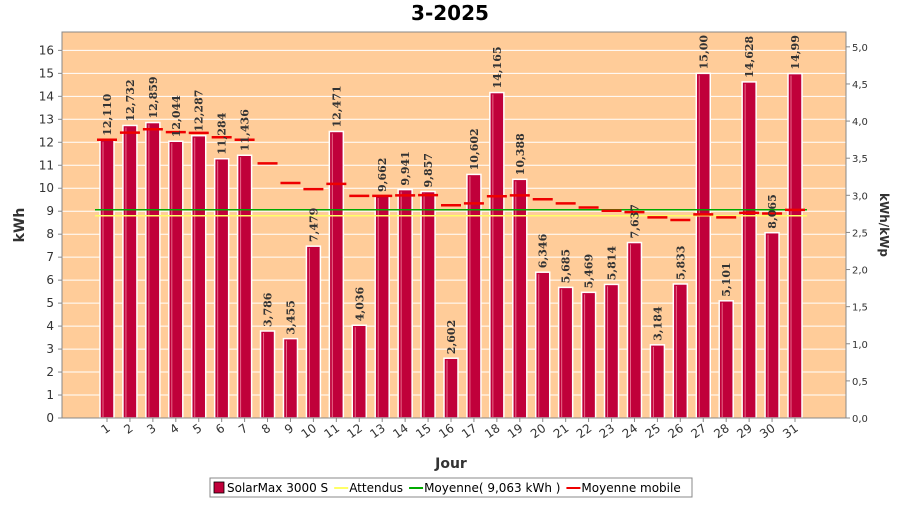 The image size is (900, 505). Describe the element at coordinates (219, 487) in the screenshot. I see `legend-swatch-bar` at that location.